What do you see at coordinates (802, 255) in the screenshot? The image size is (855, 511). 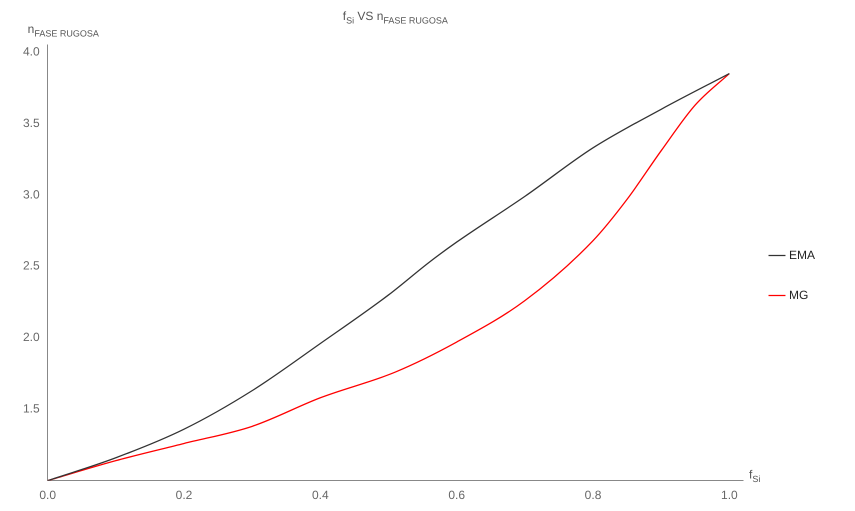 I see `legend-label: EMA` at bounding box center [802, 255].